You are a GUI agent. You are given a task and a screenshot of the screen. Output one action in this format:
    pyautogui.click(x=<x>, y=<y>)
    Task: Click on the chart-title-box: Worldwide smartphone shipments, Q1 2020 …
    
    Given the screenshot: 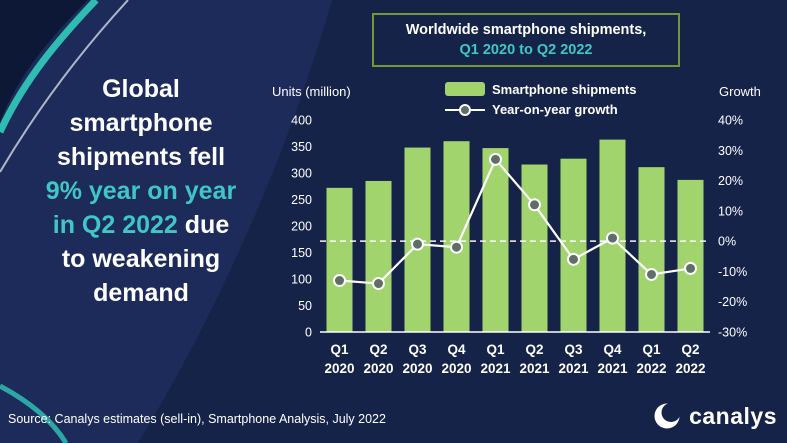 What is the action you would take?
    pyautogui.click(x=526, y=40)
    